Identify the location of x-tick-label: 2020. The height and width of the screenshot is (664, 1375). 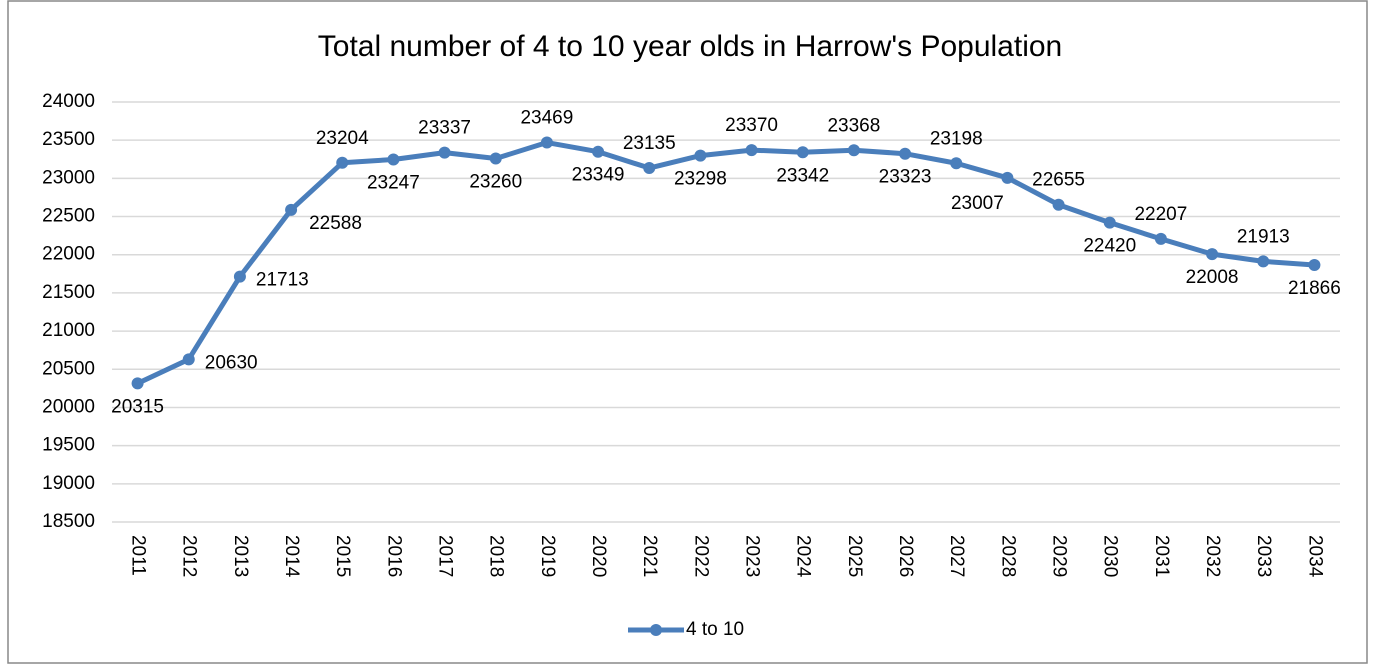
(598, 556).